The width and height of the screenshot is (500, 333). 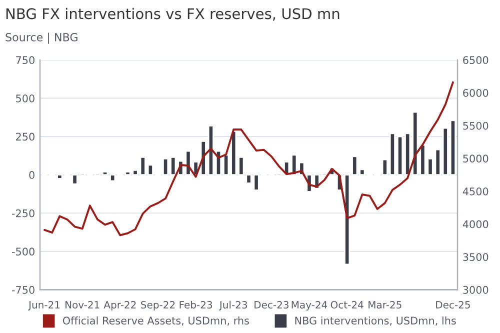 What do you see at coordinates (31, 175) in the screenshot?
I see `y-tick-label: 0` at bounding box center [31, 175].